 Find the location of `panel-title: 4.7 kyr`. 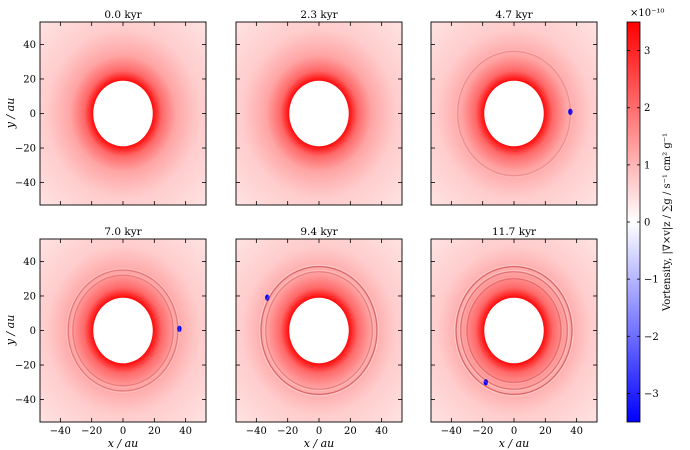

panel-title: 4.7 kyr is located at coordinates (514, 15).